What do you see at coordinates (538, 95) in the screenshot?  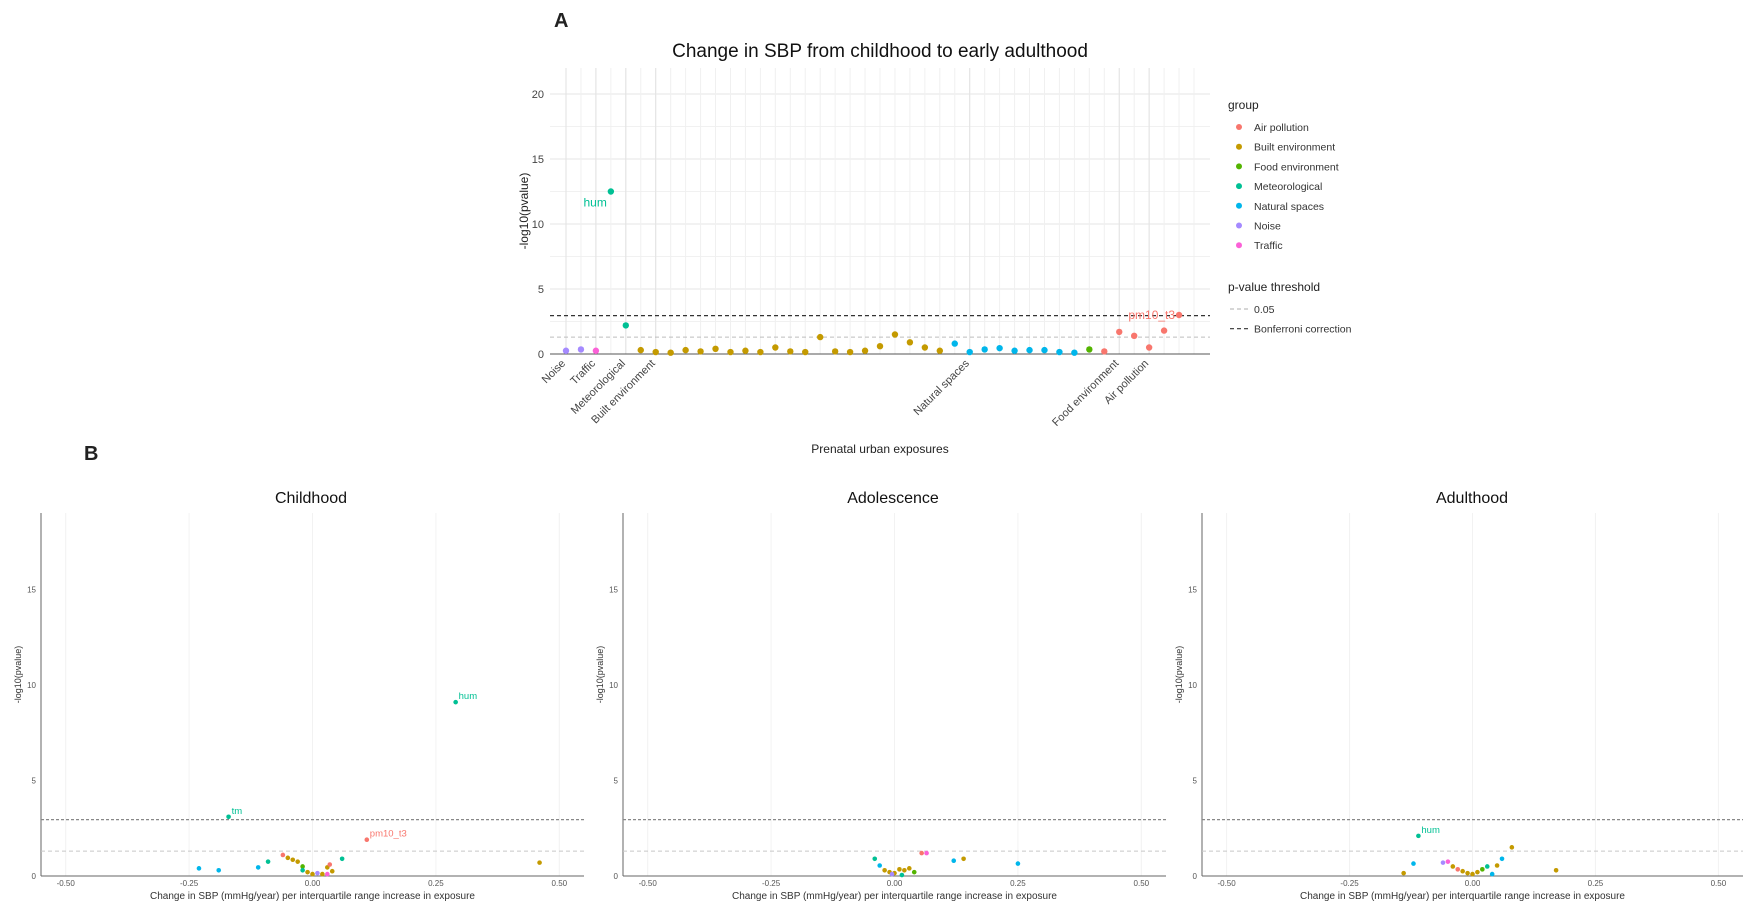 I see `y-tick-label: 20` at bounding box center [538, 95].